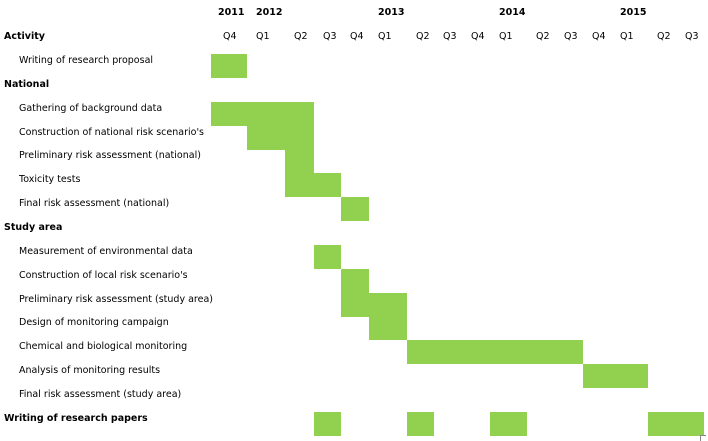  What do you see at coordinates (100, 394) in the screenshot?
I see `task-label: Final risk assessment (study area)` at bounding box center [100, 394].